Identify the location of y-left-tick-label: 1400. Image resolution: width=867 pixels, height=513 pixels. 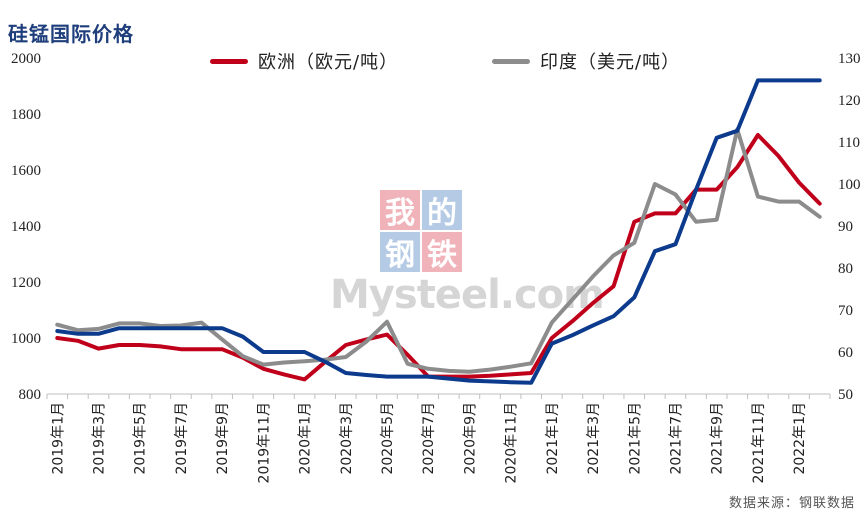
(26, 227).